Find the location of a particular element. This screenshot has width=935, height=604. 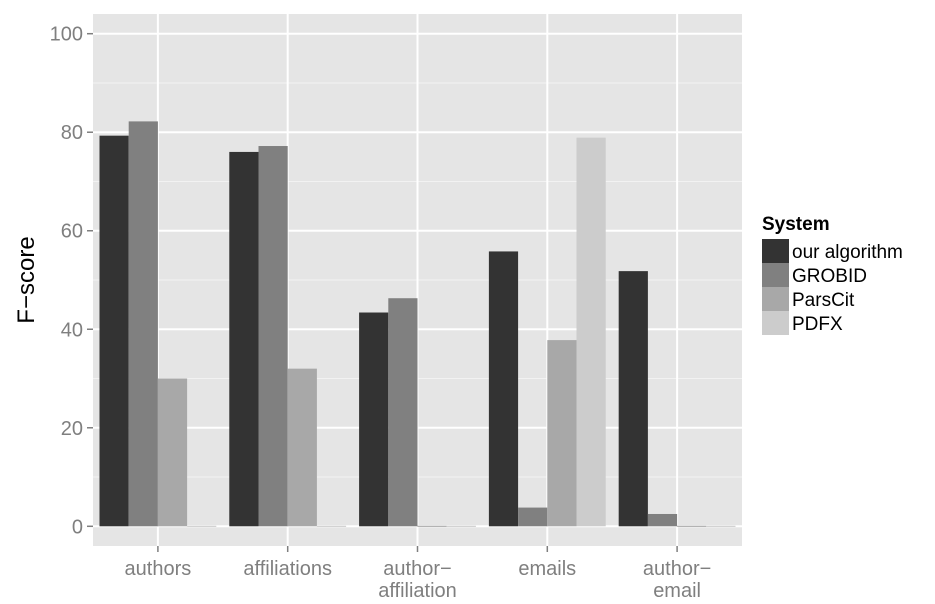

legend-label: our algorithm is located at coordinates (847, 252).